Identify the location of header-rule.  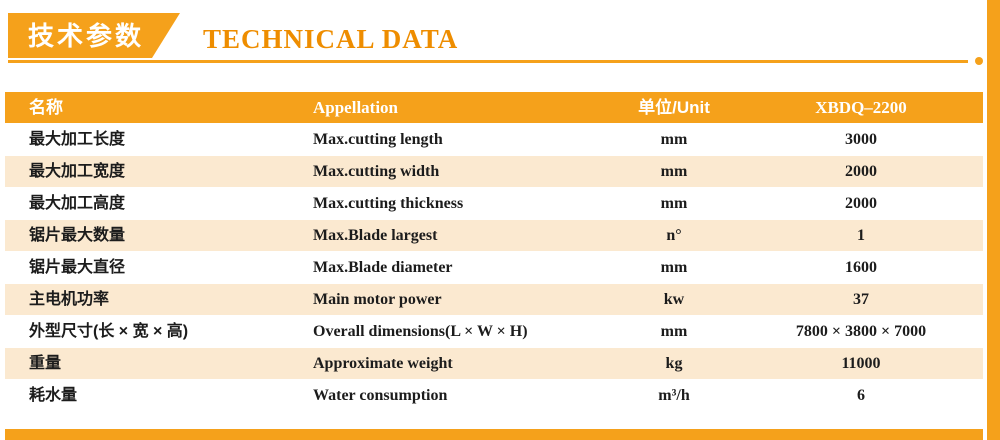
(488, 61).